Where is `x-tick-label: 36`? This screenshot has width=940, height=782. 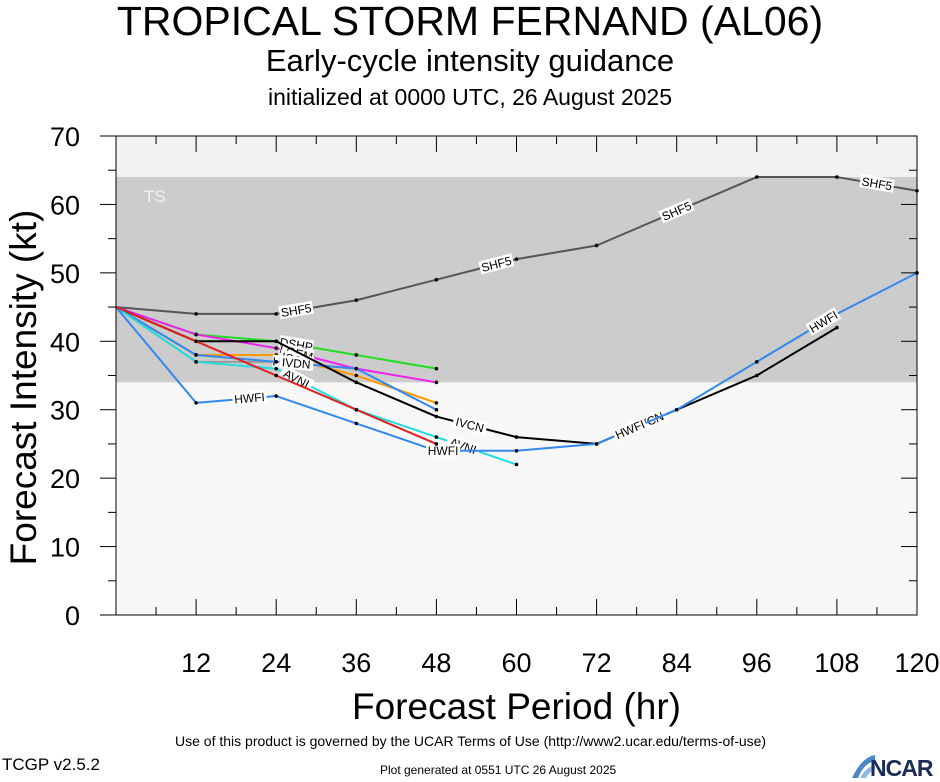 x-tick-label: 36 is located at coordinates (356, 663).